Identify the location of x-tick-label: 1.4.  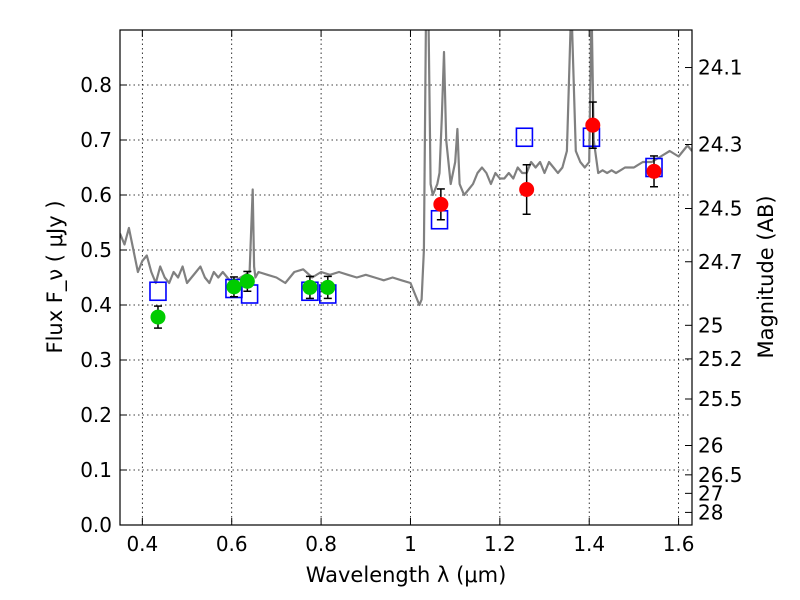
(589, 544).